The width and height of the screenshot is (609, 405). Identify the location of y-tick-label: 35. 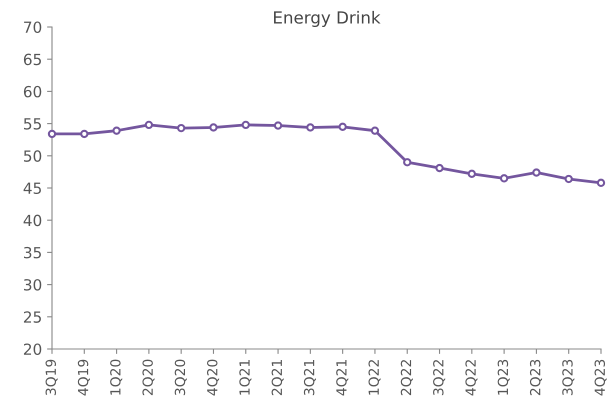
(32, 252).